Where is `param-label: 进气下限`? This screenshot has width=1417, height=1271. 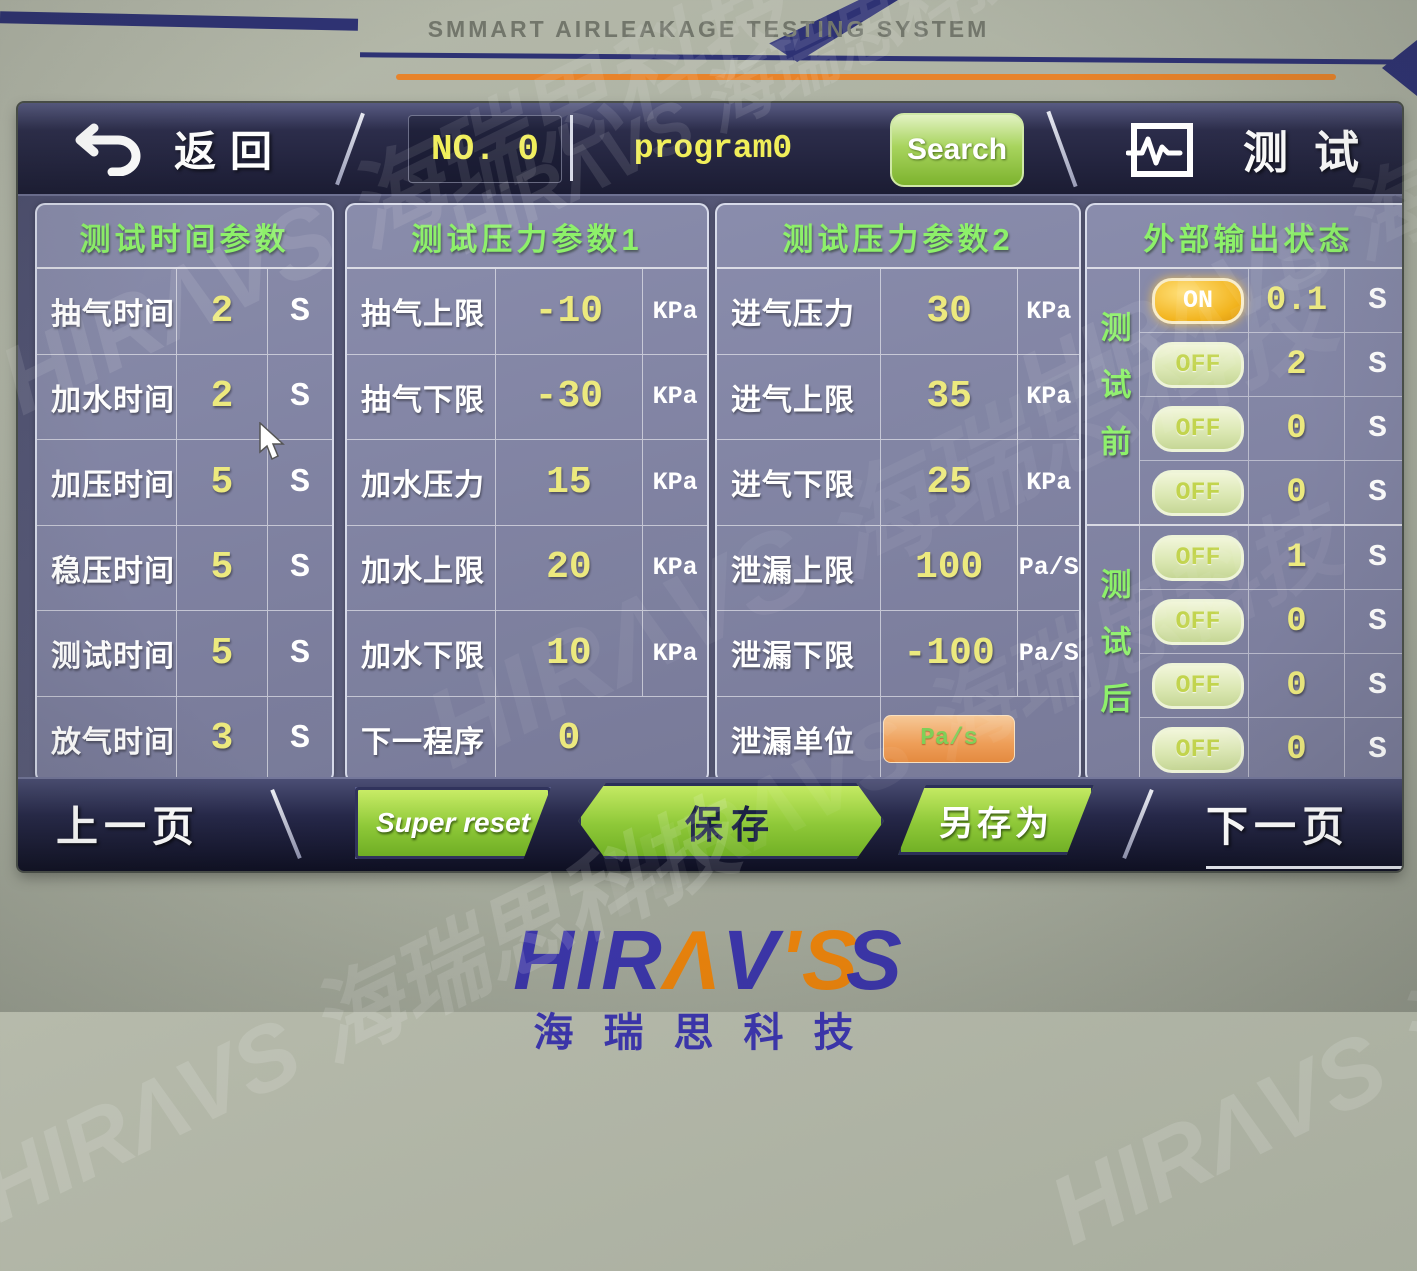 param-label: 进气下限 is located at coordinates (793, 486).